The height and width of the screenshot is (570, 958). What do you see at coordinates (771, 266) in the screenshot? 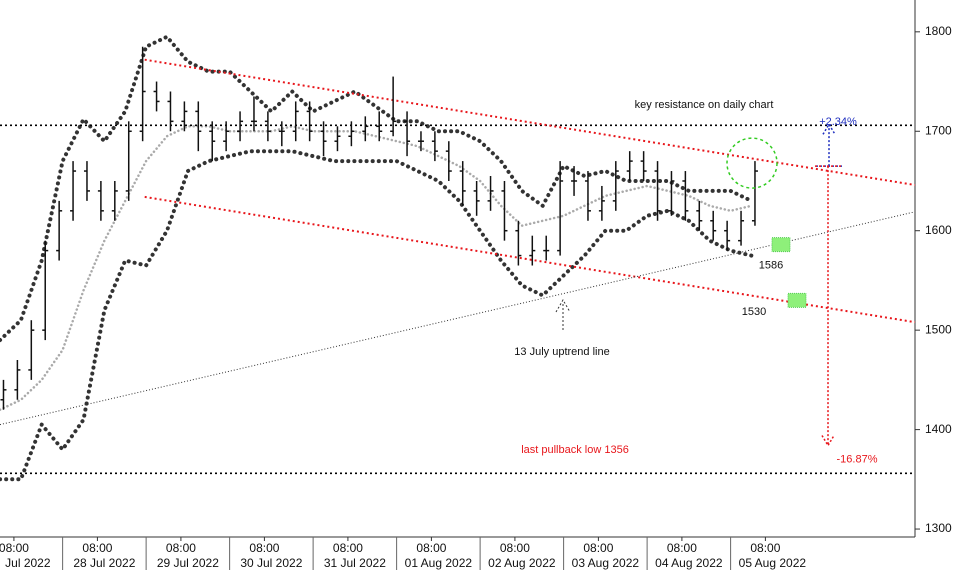
I see `marker-label: 1586` at bounding box center [771, 266].